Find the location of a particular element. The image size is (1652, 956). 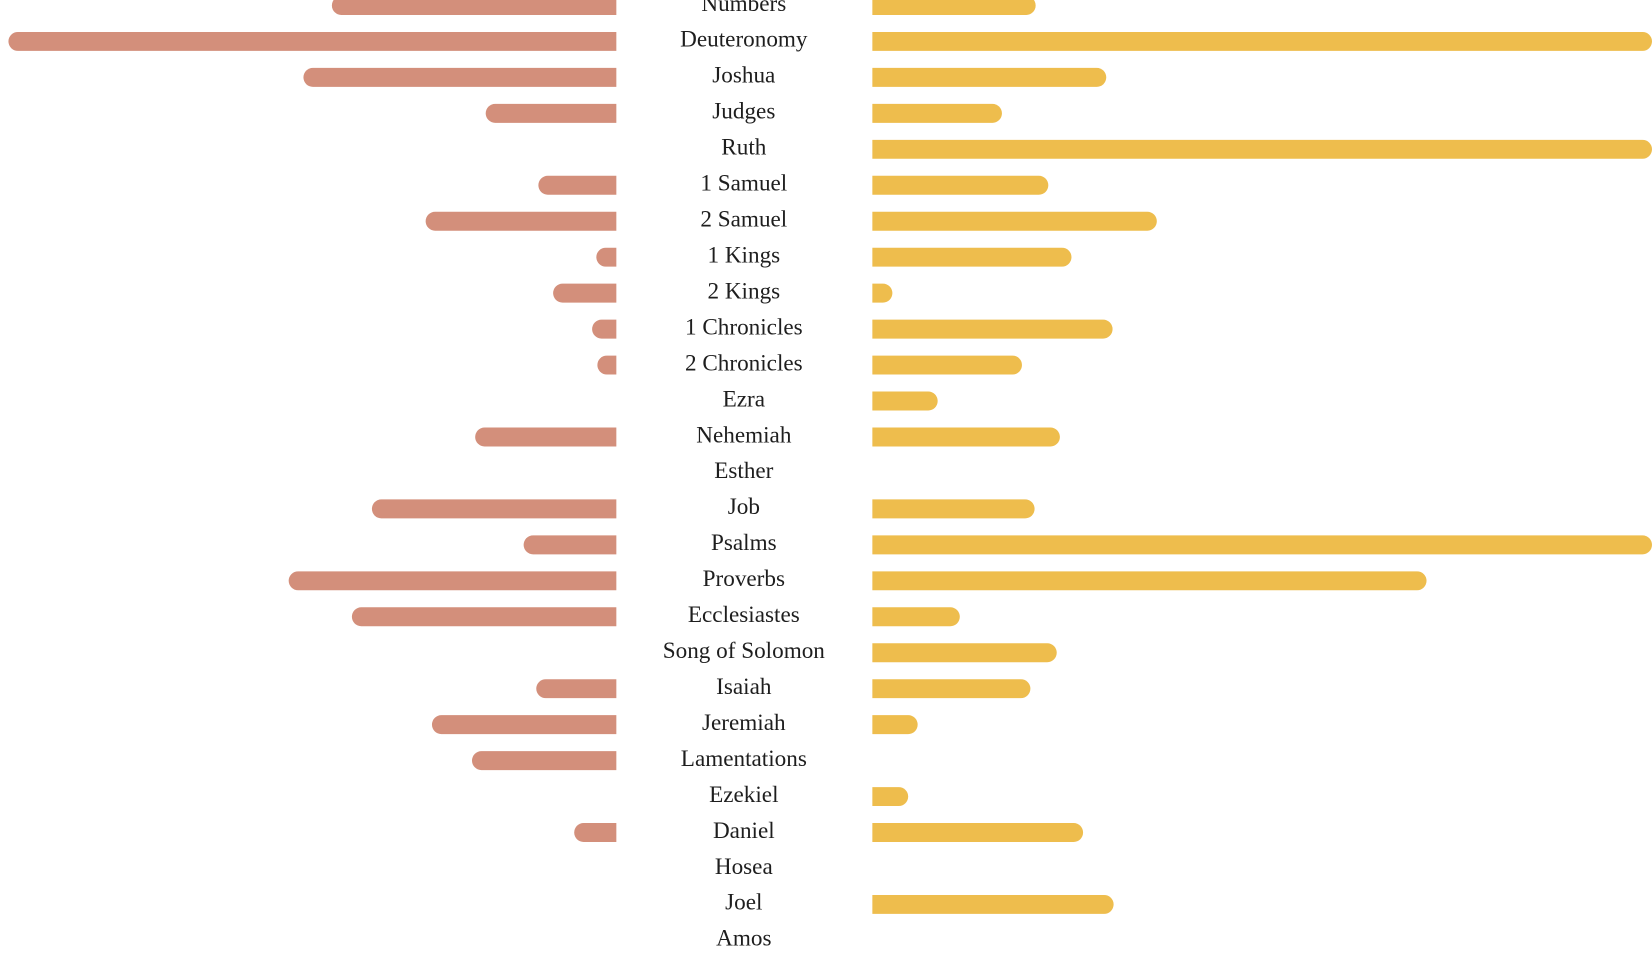

category-label: Judges is located at coordinates (743, 112).